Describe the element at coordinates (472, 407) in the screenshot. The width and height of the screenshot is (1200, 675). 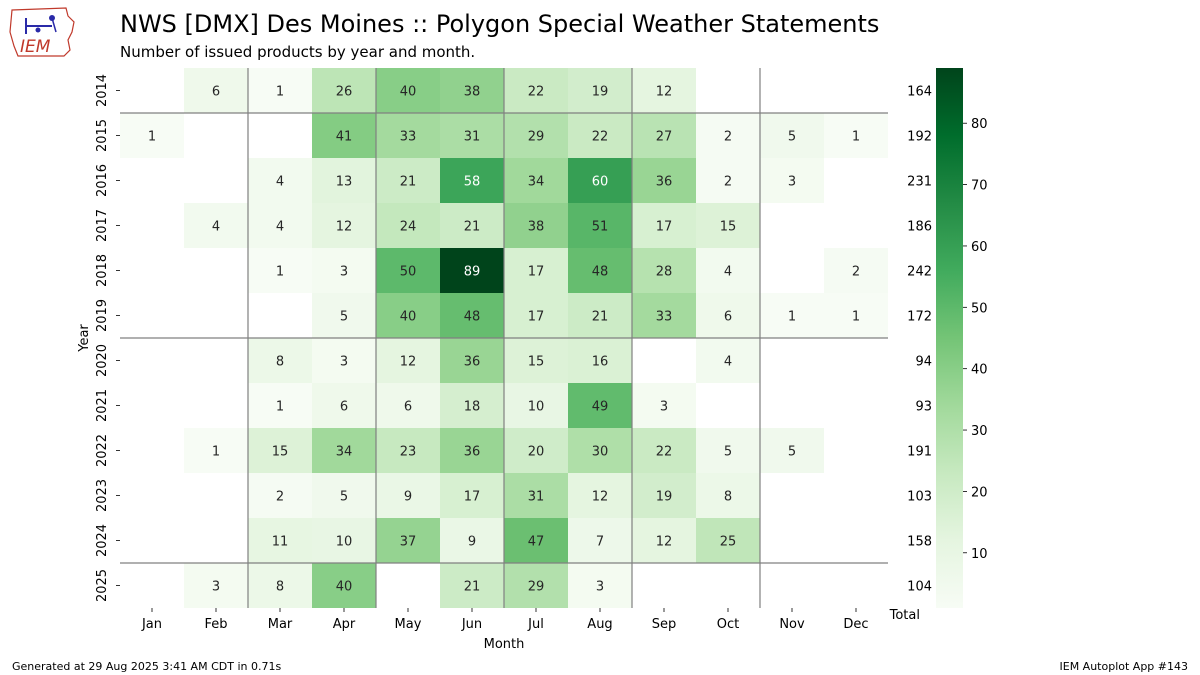
I see `cell-label: 18` at that location.